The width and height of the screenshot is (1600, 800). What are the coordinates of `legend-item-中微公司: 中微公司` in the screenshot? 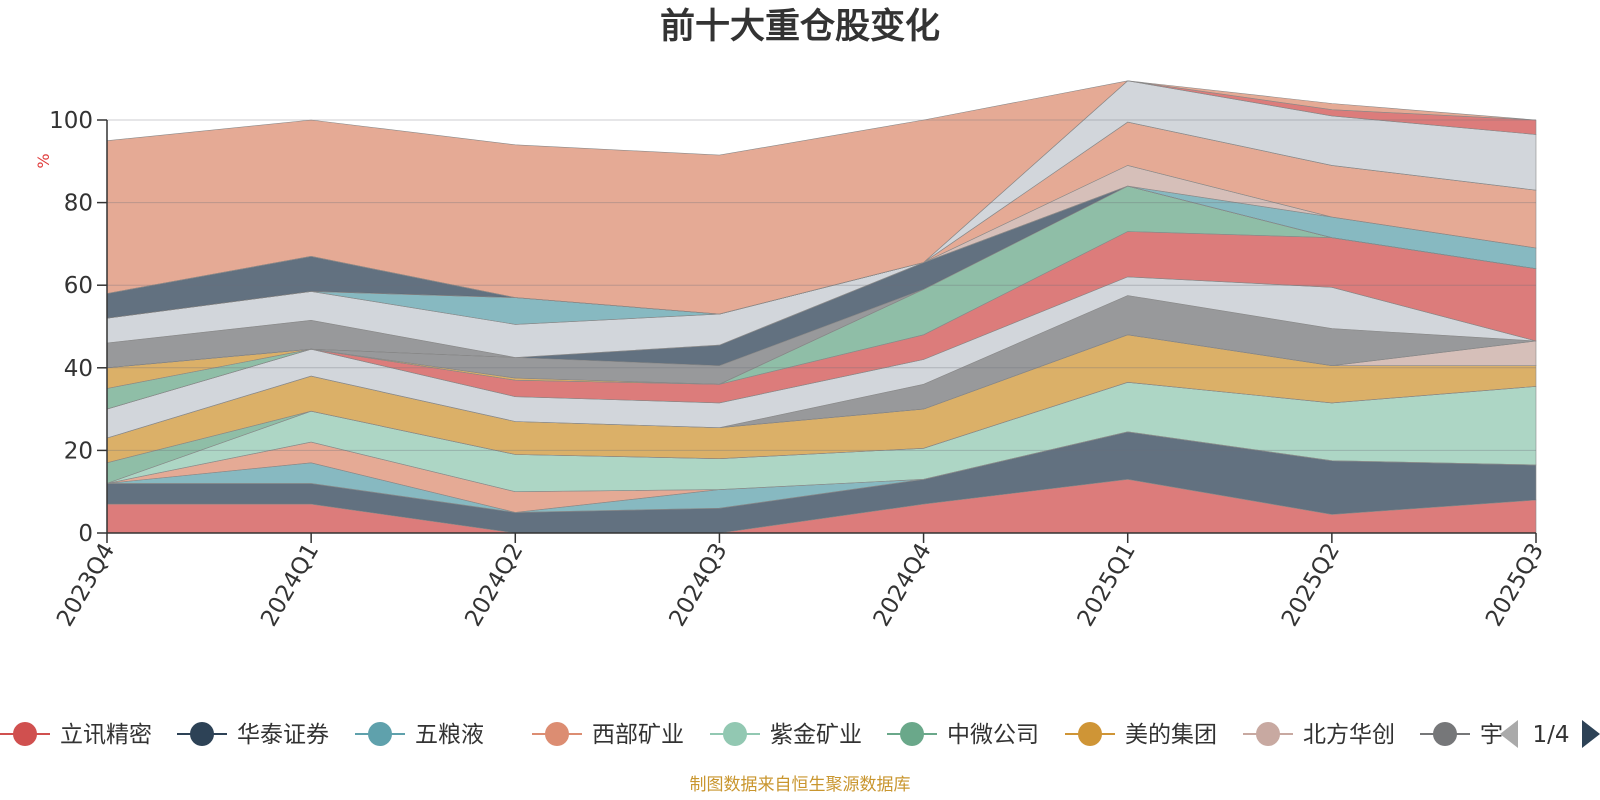 It's located at (963, 735).